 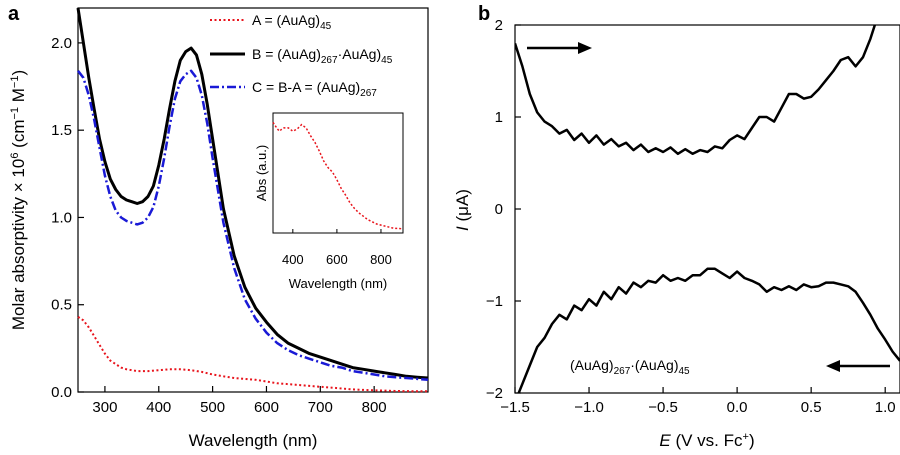 What do you see at coordinates (252, 354) in the screenshot?
I see `series-A-line` at bounding box center [252, 354].